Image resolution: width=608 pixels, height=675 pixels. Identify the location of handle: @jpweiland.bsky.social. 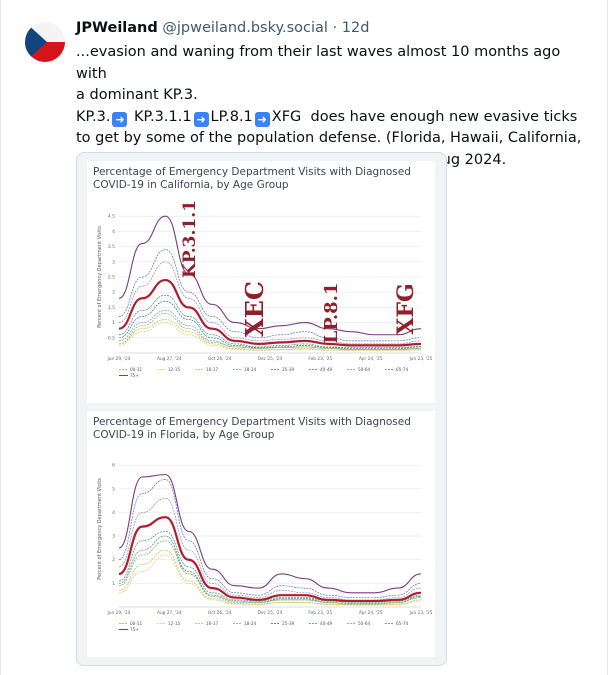
(245, 28).